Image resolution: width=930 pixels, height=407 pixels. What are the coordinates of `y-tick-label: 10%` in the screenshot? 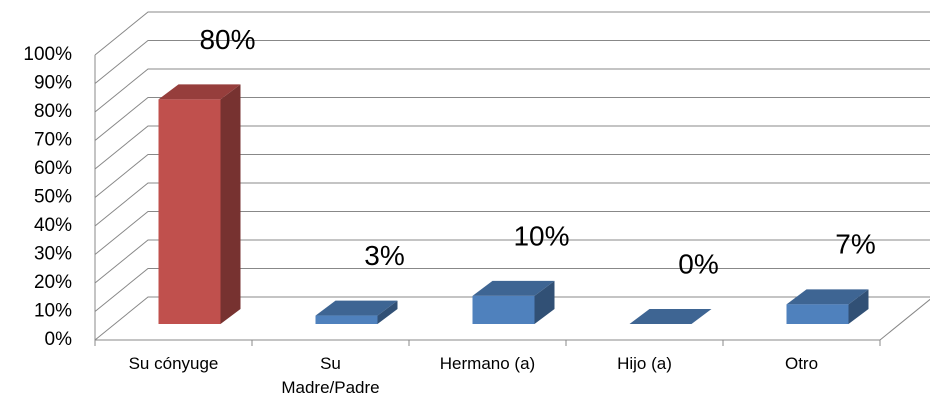 It's located at (53, 311).